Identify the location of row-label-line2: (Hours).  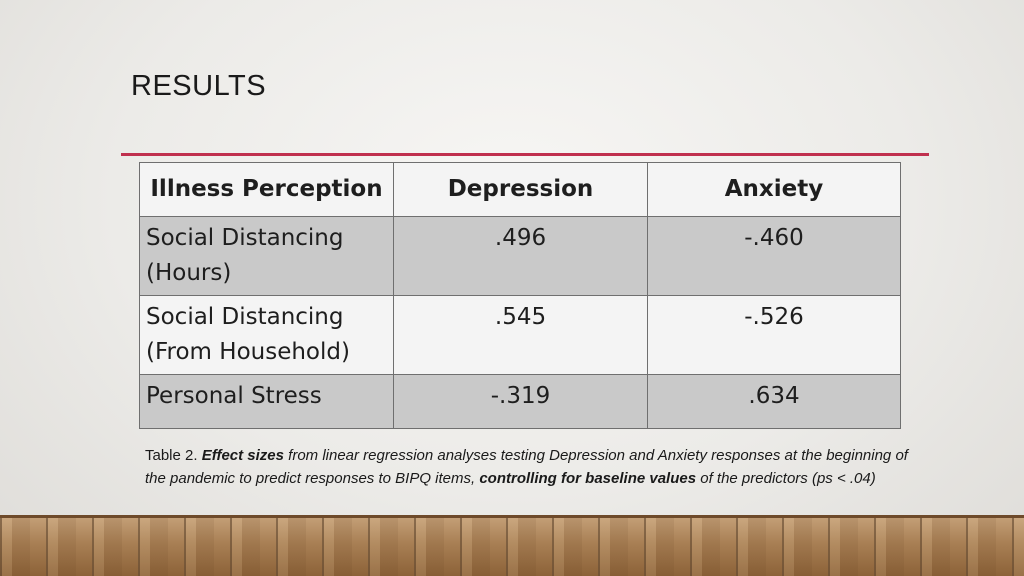
(189, 273).